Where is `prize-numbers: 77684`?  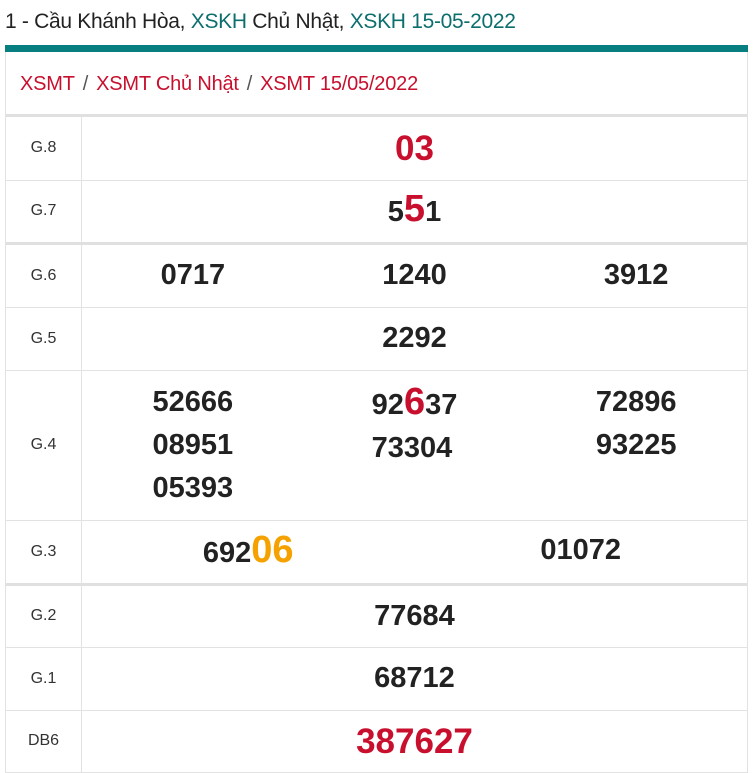 prize-numbers: 77684 is located at coordinates (414, 616).